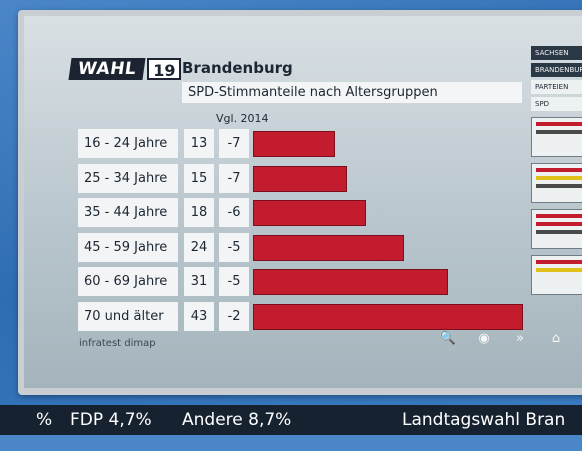  What do you see at coordinates (237, 420) in the screenshot?
I see `ticker-item: Andere 8,7%` at bounding box center [237, 420].